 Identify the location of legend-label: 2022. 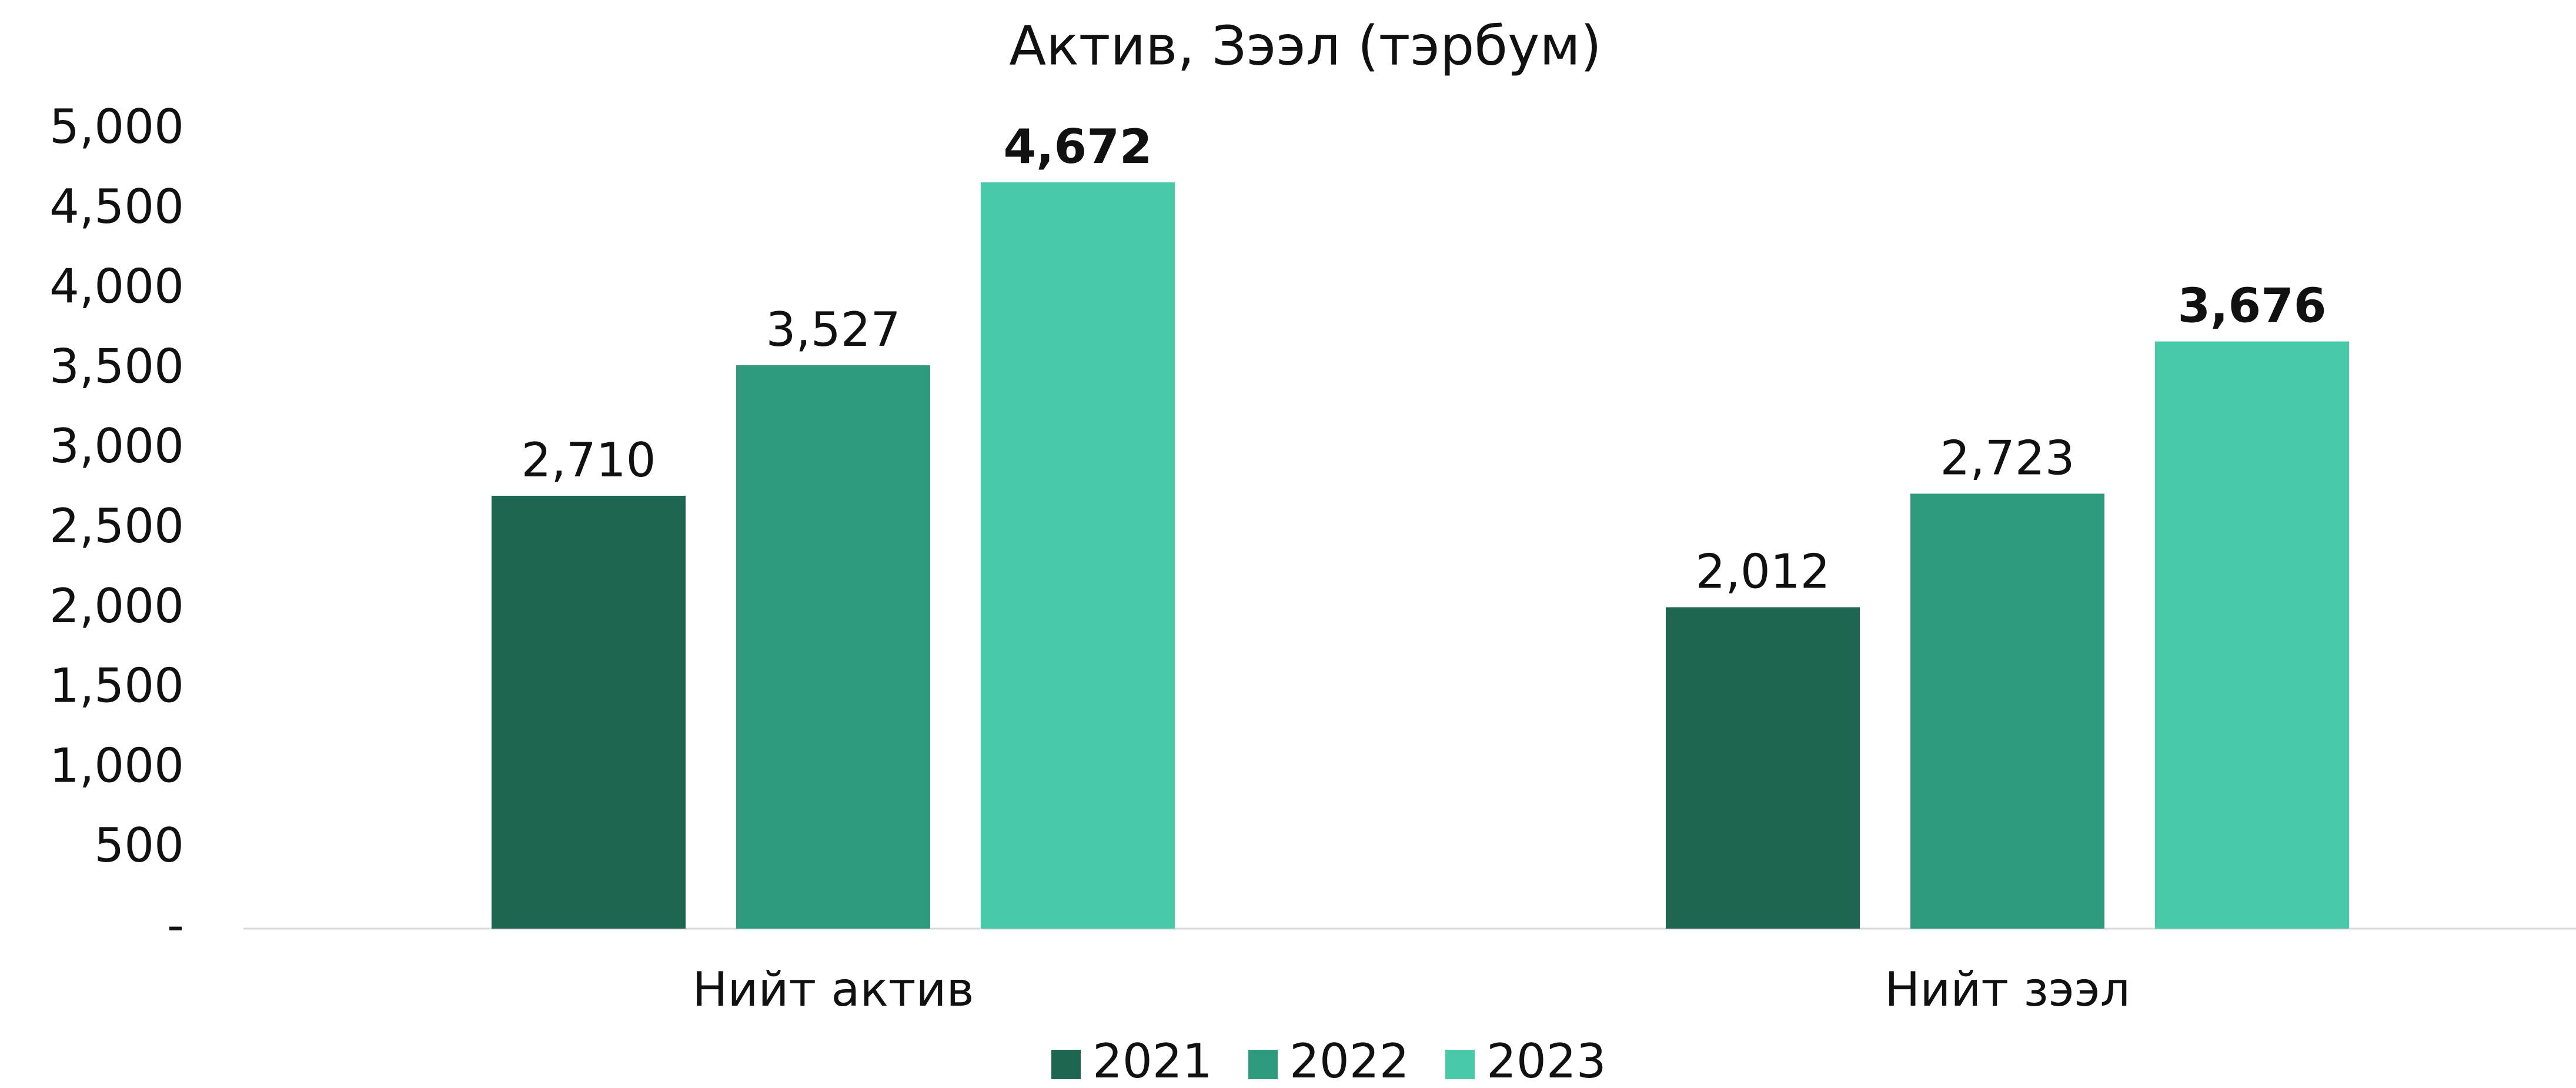
(1349, 1061).